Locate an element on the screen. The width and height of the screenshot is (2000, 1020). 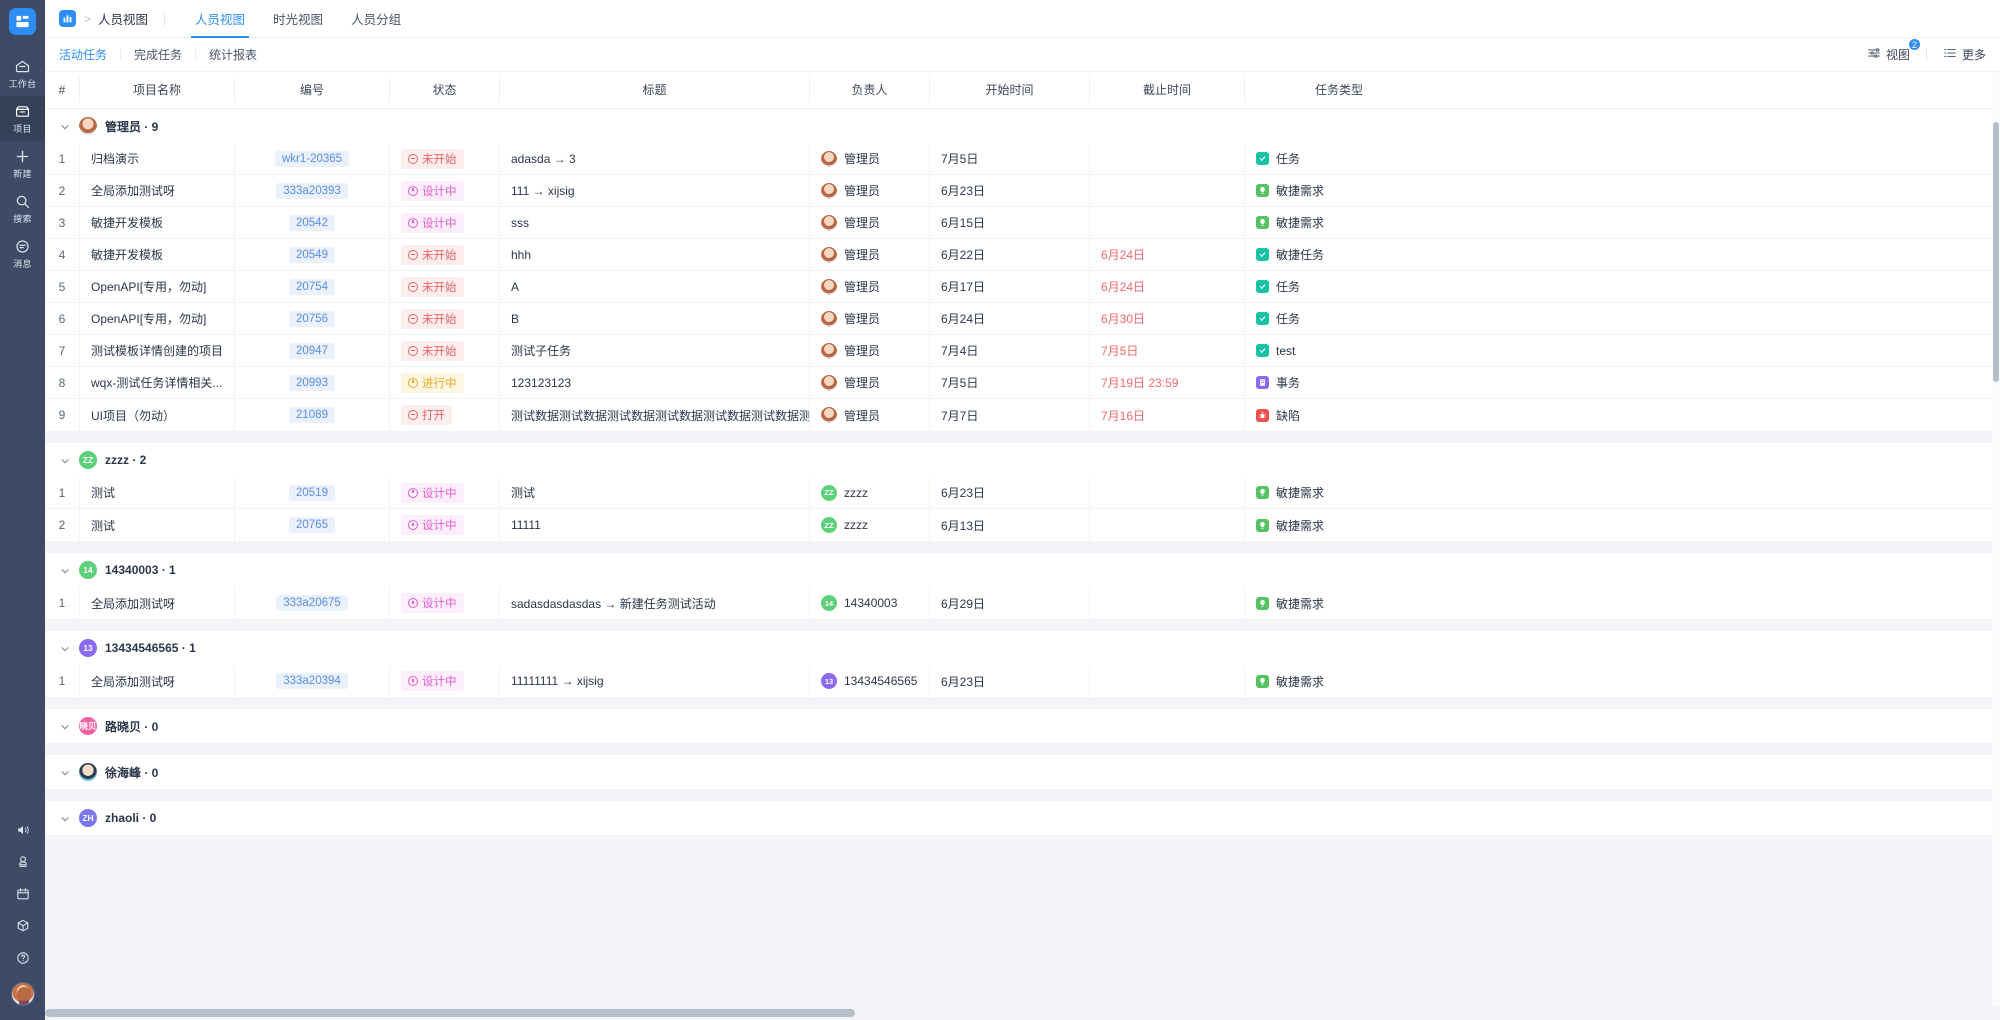
number-chip: 20549 is located at coordinates (312, 254).